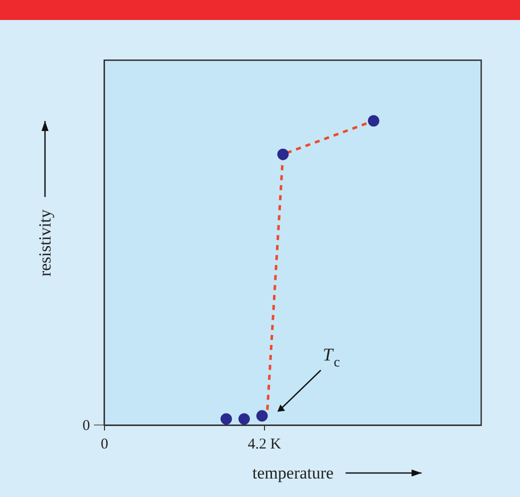  Describe the element at coordinates (293, 473) in the screenshot. I see `x-axis-title: temperature` at that location.